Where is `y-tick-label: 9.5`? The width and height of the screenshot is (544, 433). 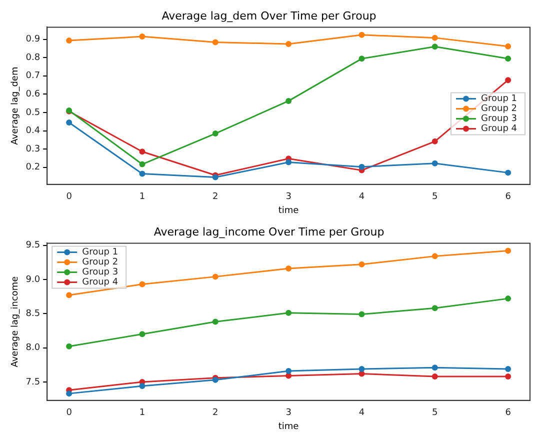 y-tick-label: 9.5 is located at coordinates (33, 245).